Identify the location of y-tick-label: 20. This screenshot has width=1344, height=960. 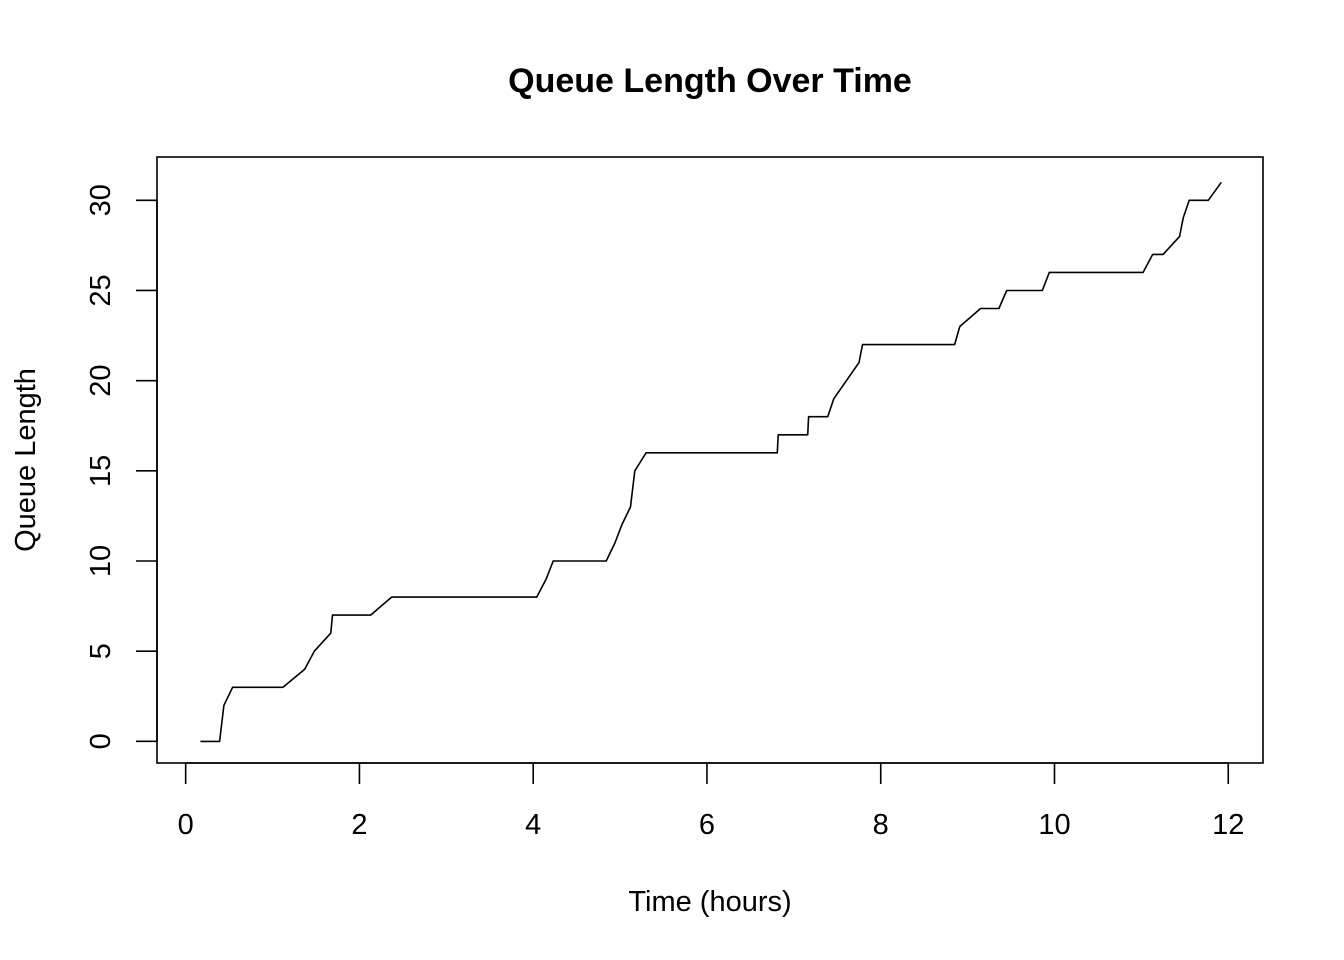
(101, 381).